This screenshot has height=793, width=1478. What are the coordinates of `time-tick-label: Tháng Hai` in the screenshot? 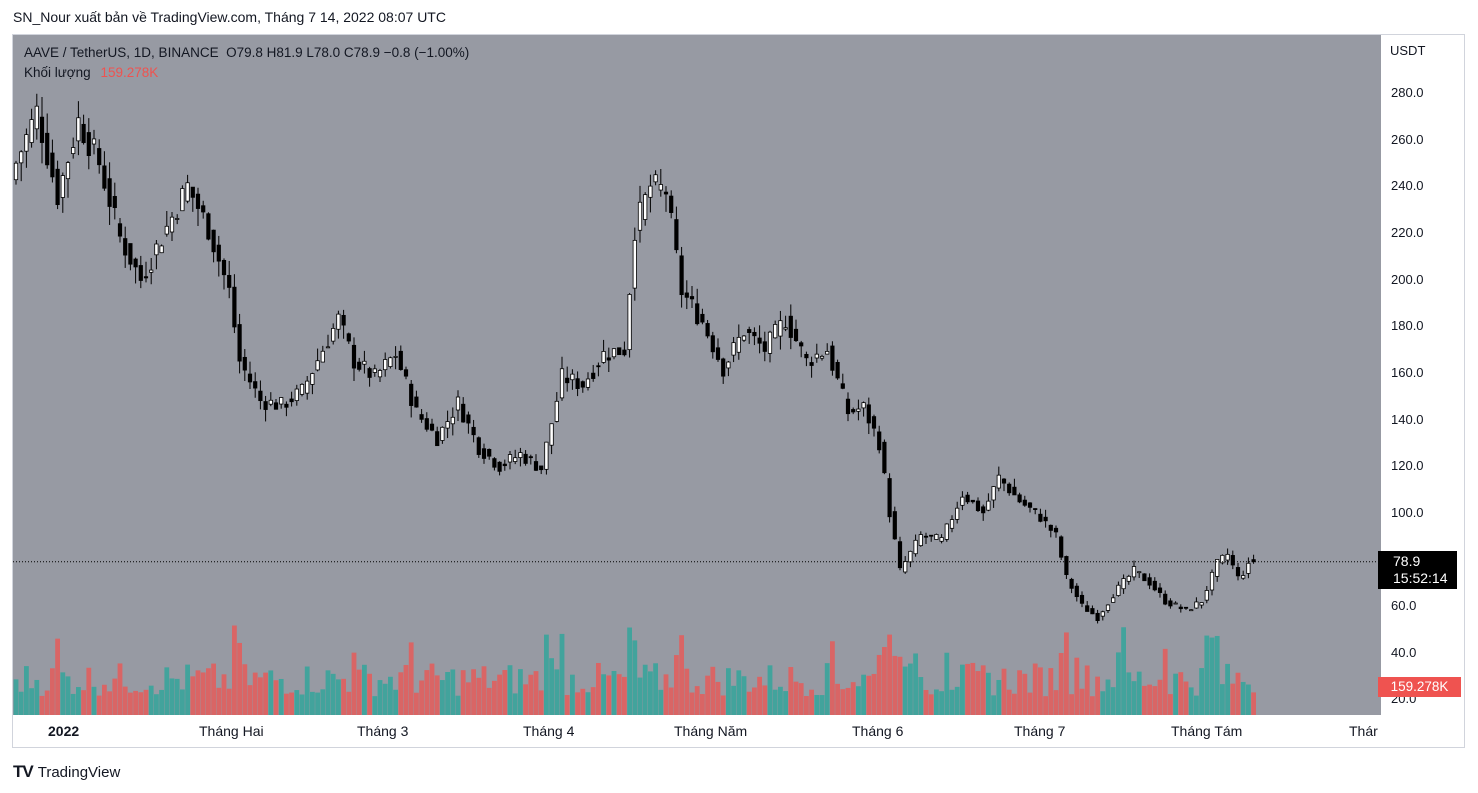 It's located at (231, 731).